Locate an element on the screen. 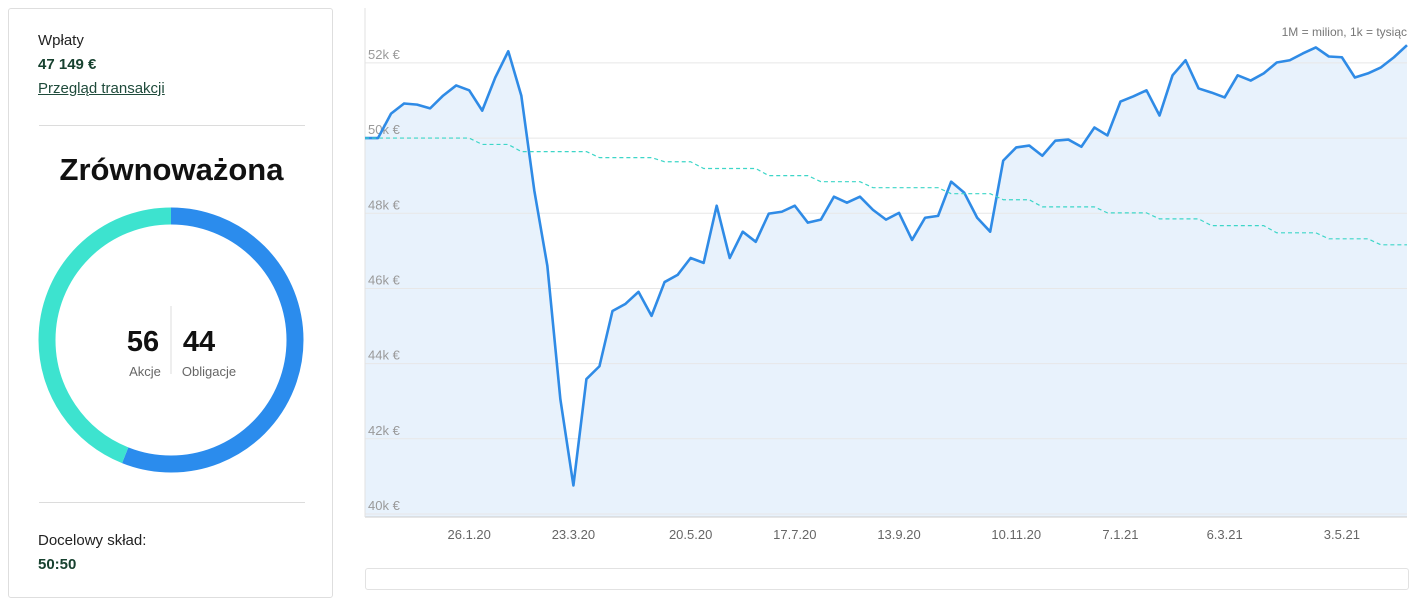 The height and width of the screenshot is (598, 1415). allocation-label: Akcje is located at coordinates (145, 371).